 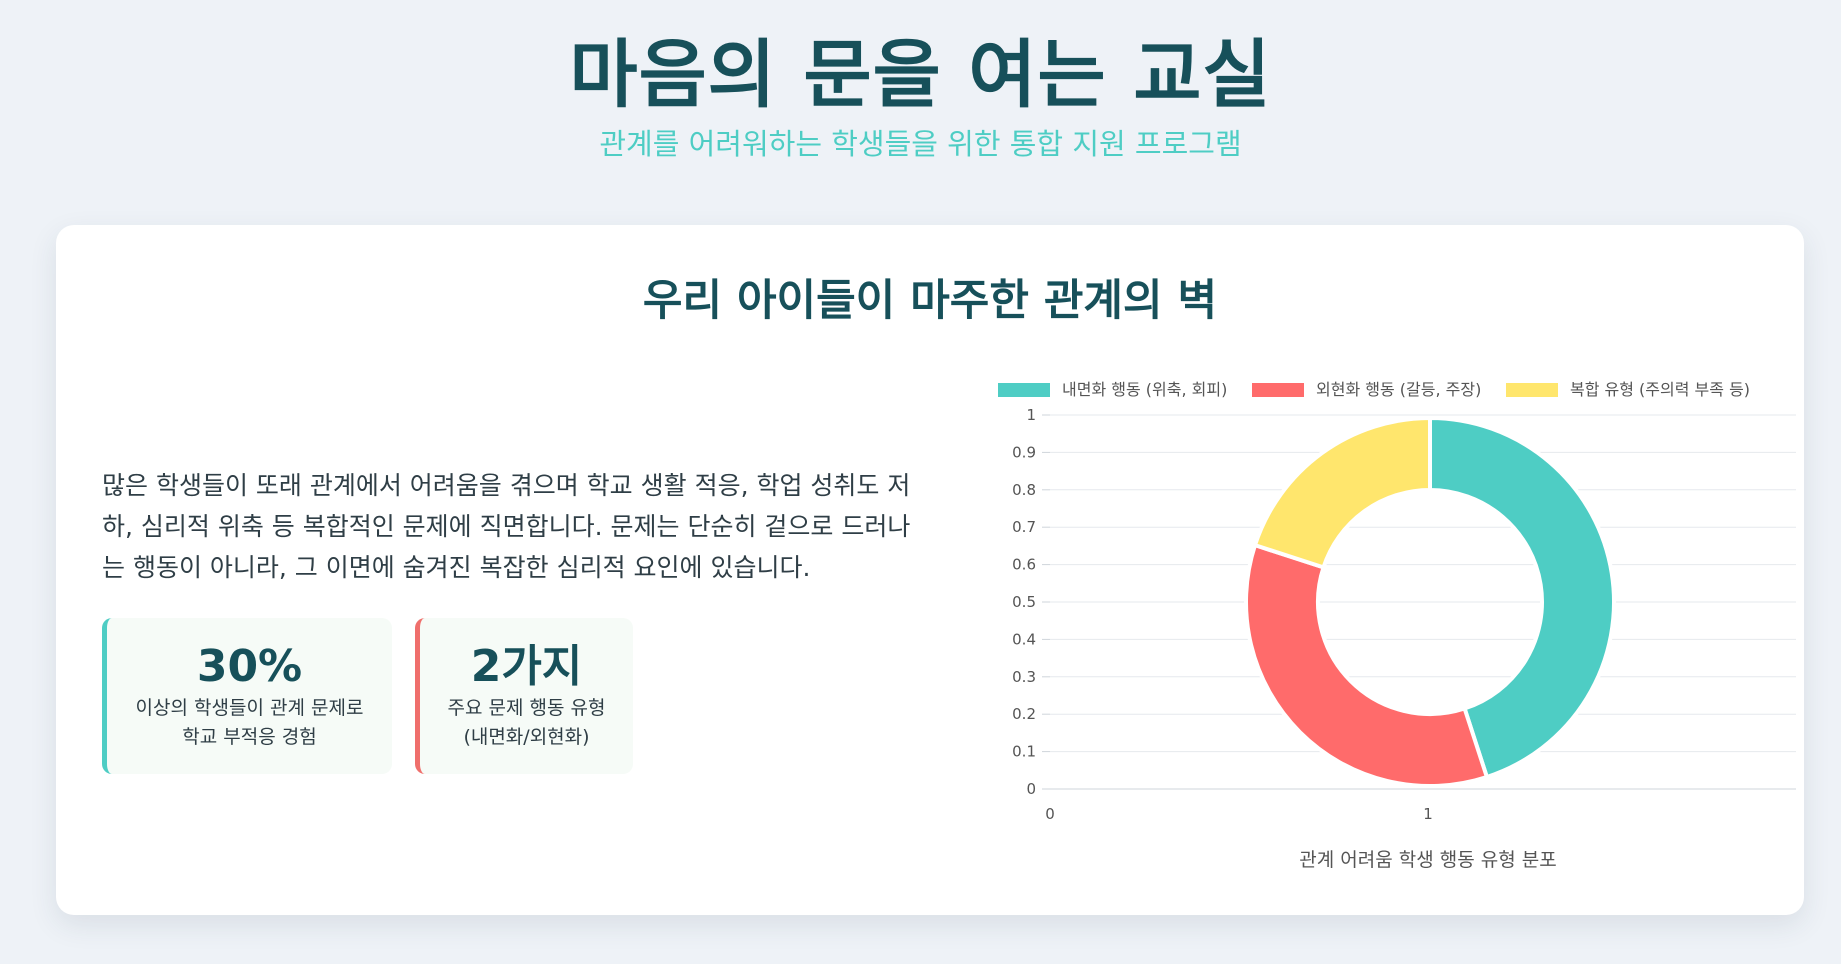 What do you see at coordinates (526, 708) in the screenshot?
I see `stat-desc-line: 주요 문제 행동 유형` at bounding box center [526, 708].